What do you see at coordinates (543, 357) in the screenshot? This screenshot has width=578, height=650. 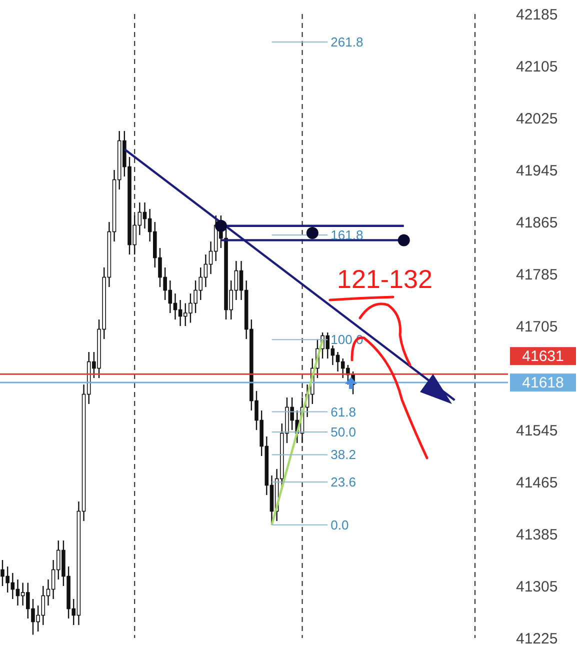 I see `ref-line-label: 41631` at bounding box center [543, 357].